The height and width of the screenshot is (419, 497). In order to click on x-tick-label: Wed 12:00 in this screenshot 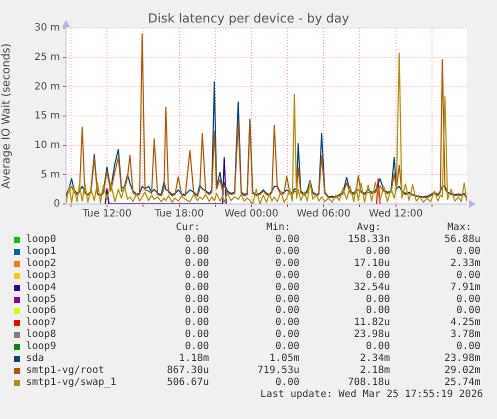, I will do `click(395, 214)`.